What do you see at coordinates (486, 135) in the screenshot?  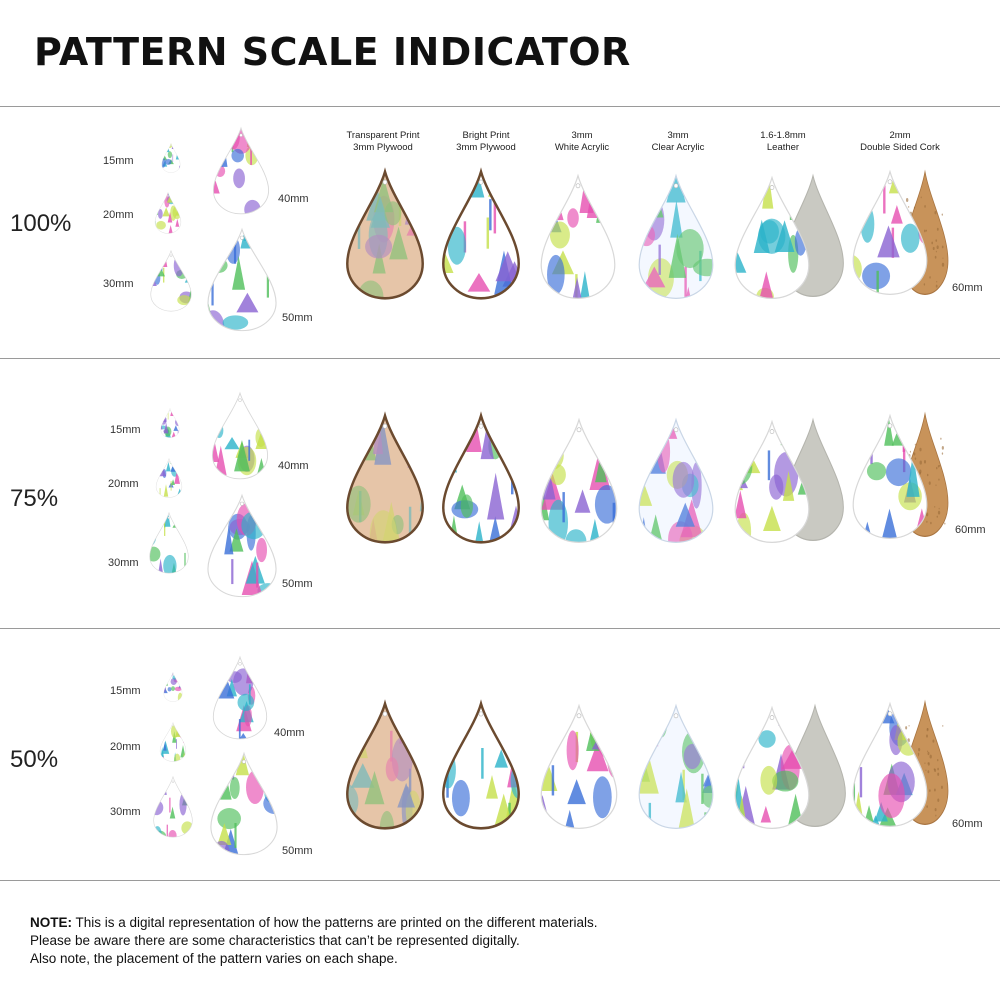 I see `column-header-line1: Bright Print` at bounding box center [486, 135].